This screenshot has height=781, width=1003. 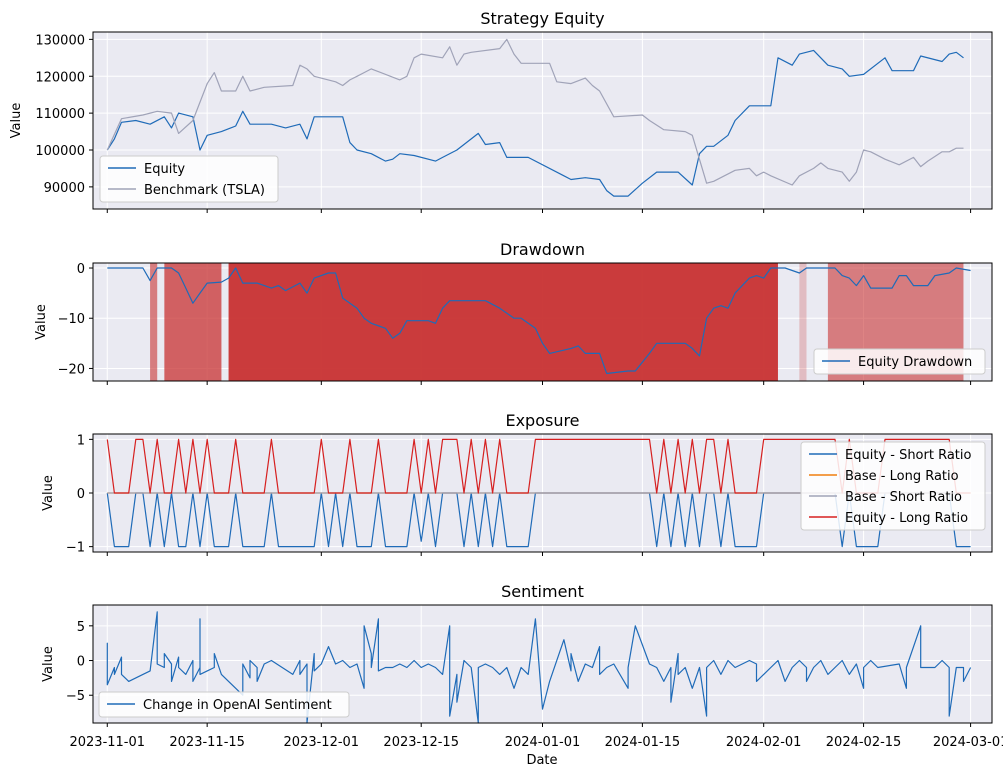 I want to click on chart-title: Drawdown, so click(x=542, y=249).